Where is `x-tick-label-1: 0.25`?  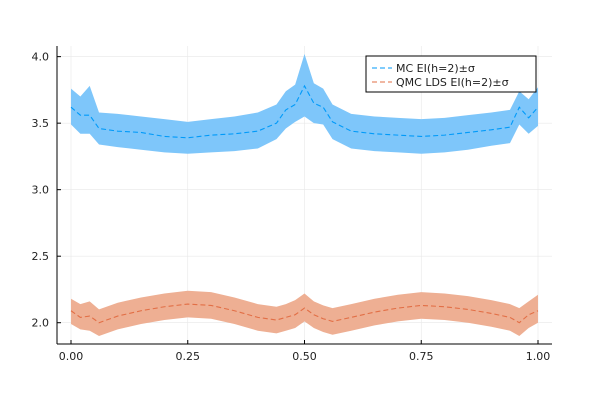 x-tick-label-1: 0.25 is located at coordinates (188, 356).